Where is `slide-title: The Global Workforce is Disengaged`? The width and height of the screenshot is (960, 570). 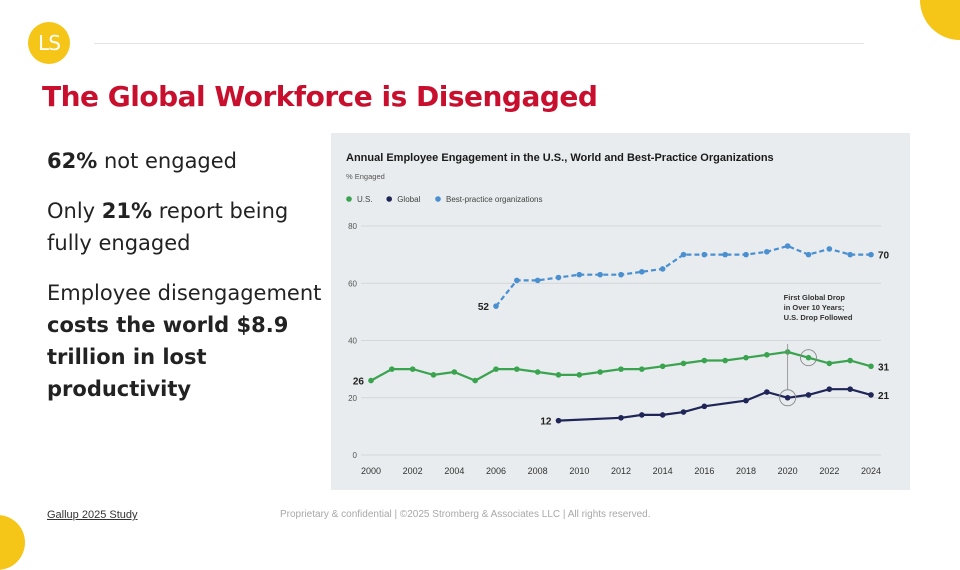 slide-title: The Global Workforce is Disengaged is located at coordinates (320, 96).